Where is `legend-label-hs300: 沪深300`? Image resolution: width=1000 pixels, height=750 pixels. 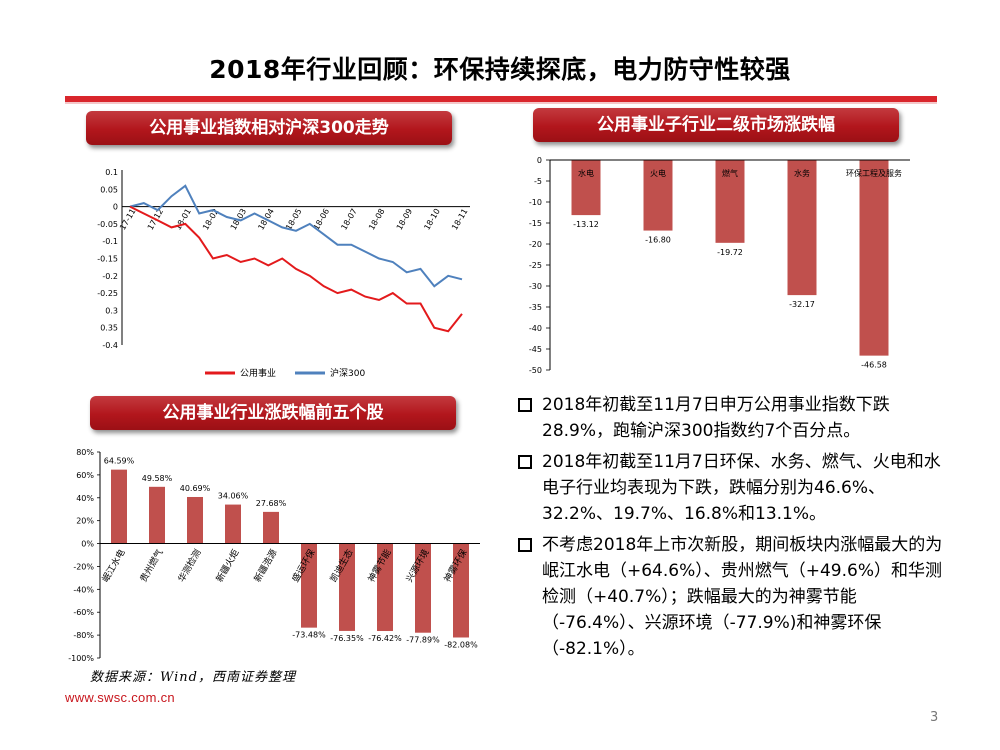 legend-label-hs300: 沪深300 is located at coordinates (347, 373).